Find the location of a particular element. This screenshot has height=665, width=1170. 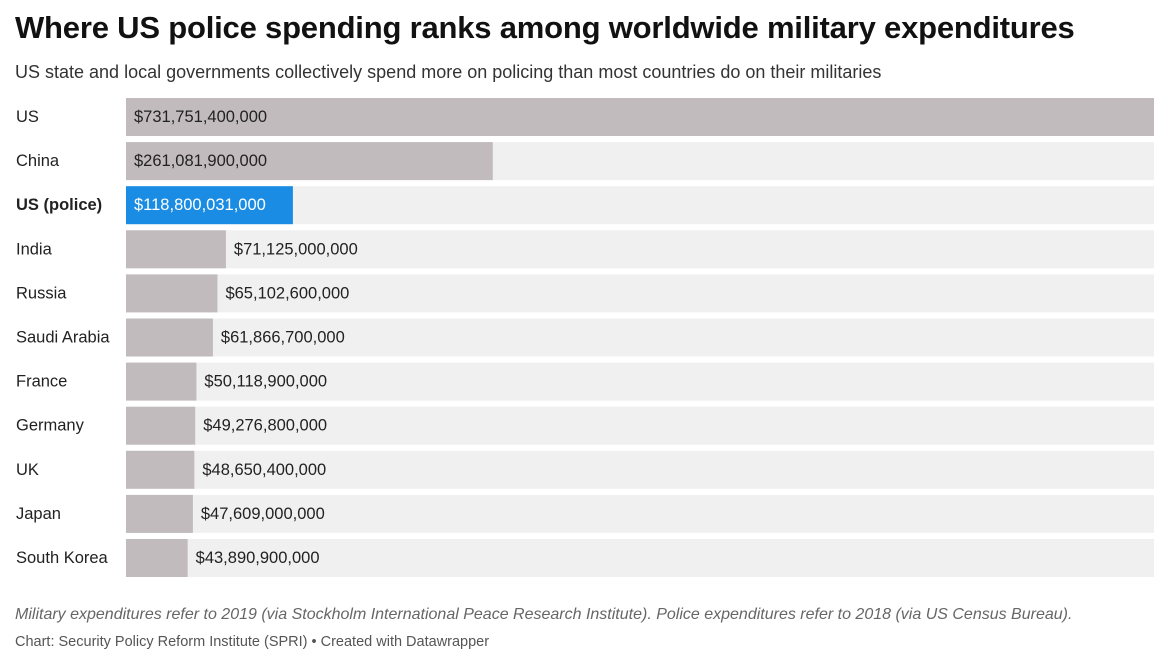

bar-row-japan: Japan $47,609,000,000 is located at coordinates (585, 513).